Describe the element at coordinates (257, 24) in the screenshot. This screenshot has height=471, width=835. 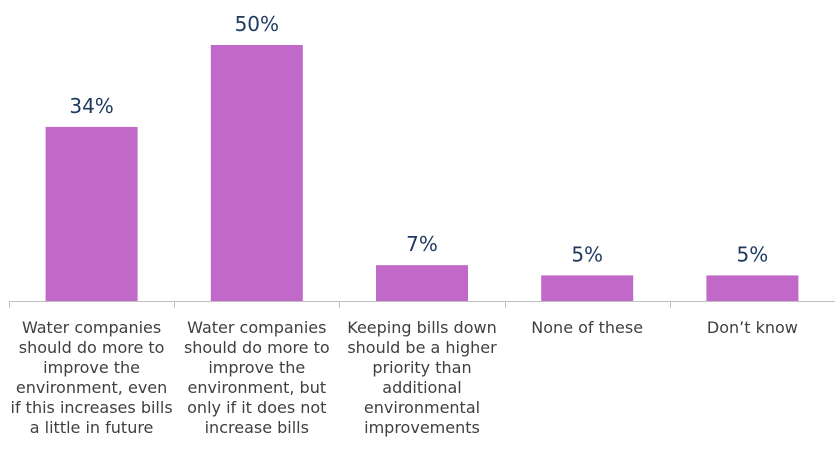
I see `value-label-2: 50%` at that location.